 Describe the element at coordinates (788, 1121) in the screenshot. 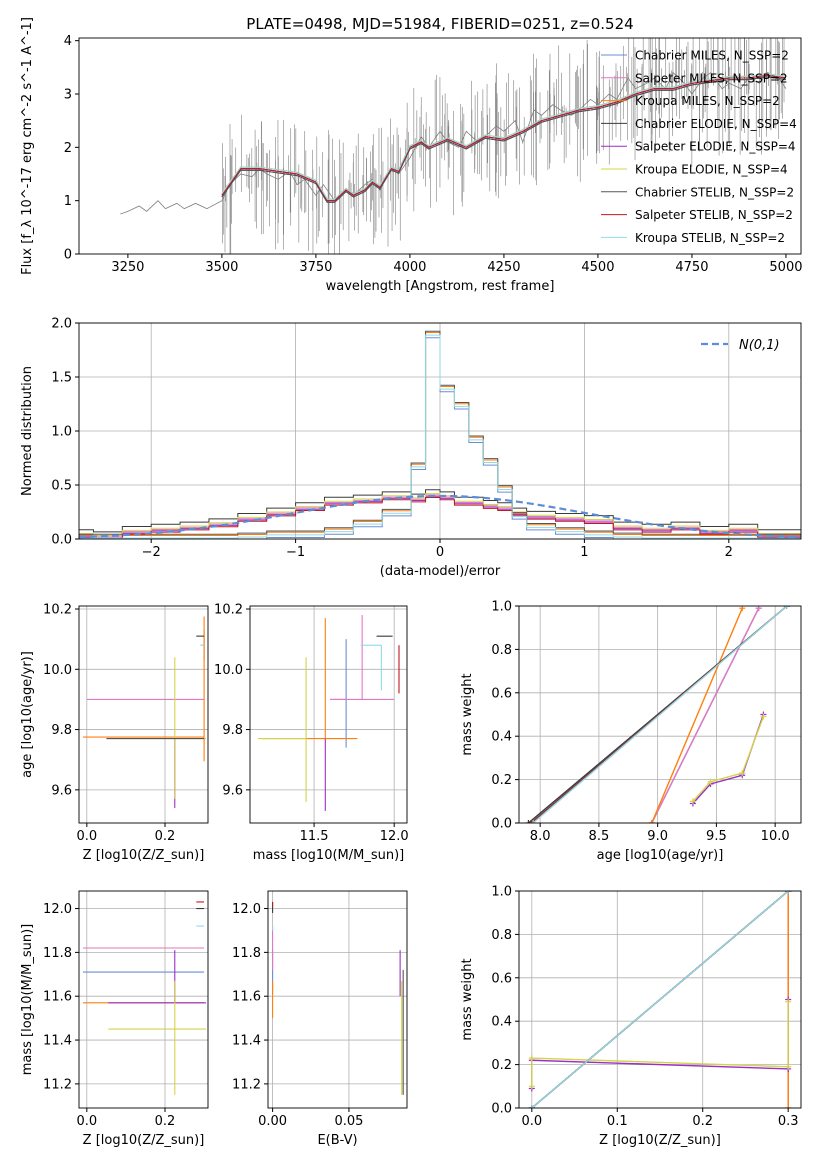

I see `x-tick-label: 0.3` at that location.